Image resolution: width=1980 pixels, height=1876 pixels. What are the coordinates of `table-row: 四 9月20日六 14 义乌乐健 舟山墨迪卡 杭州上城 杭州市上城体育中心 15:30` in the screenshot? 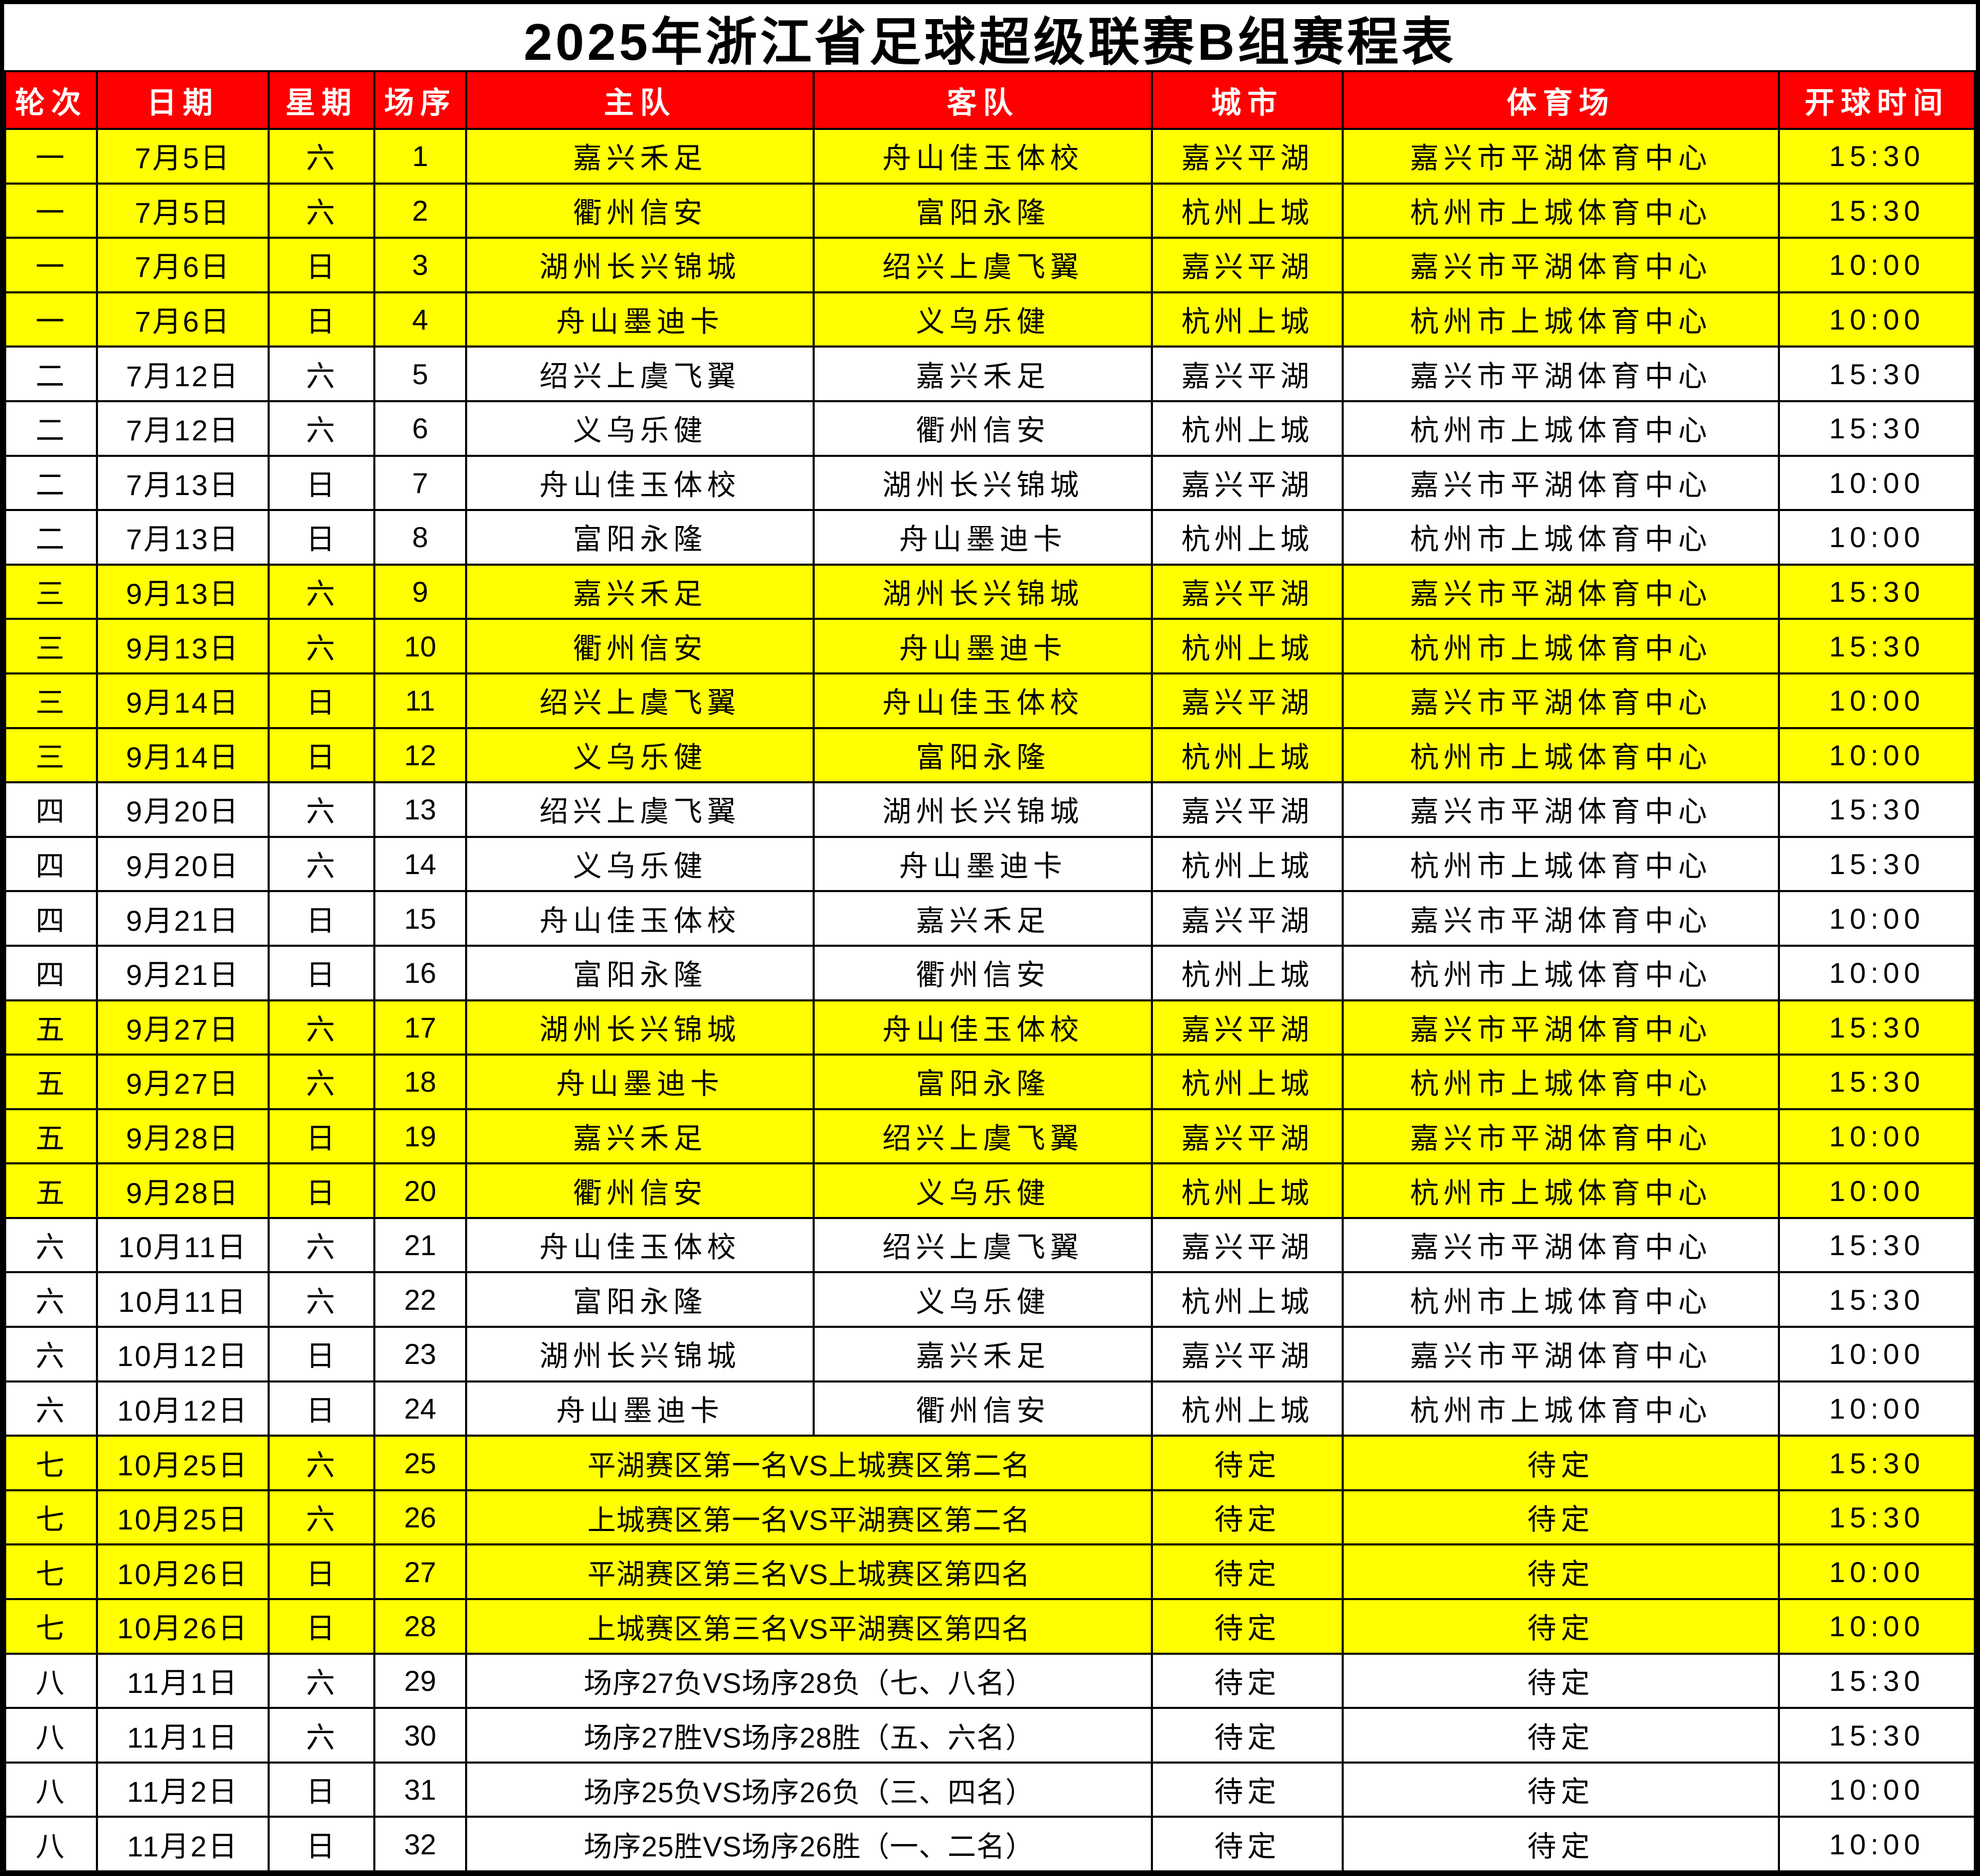 It's located at (990, 864).